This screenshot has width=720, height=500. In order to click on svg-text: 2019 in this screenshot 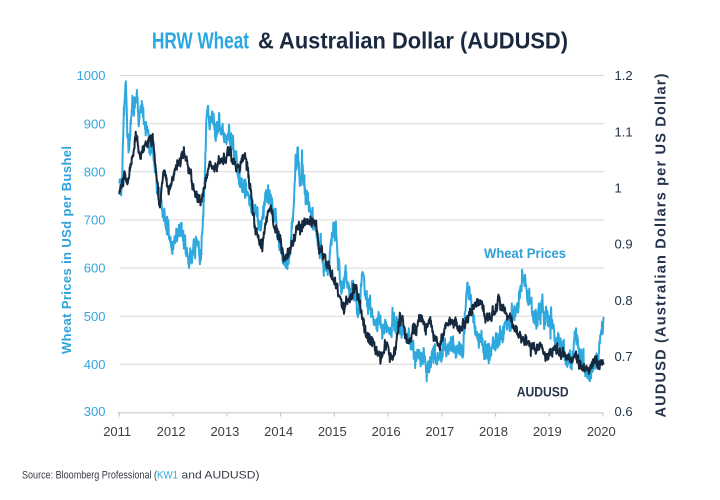, I will do `click(547, 431)`.